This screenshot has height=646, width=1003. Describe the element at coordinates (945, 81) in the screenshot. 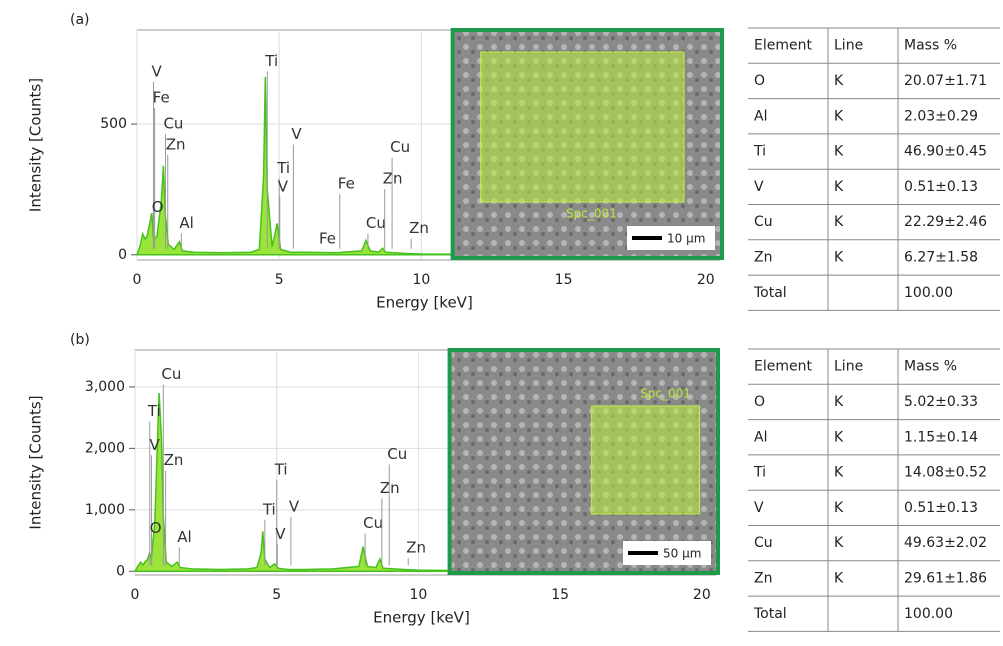

I see `table-cell: 20.07±1.71` at that location.